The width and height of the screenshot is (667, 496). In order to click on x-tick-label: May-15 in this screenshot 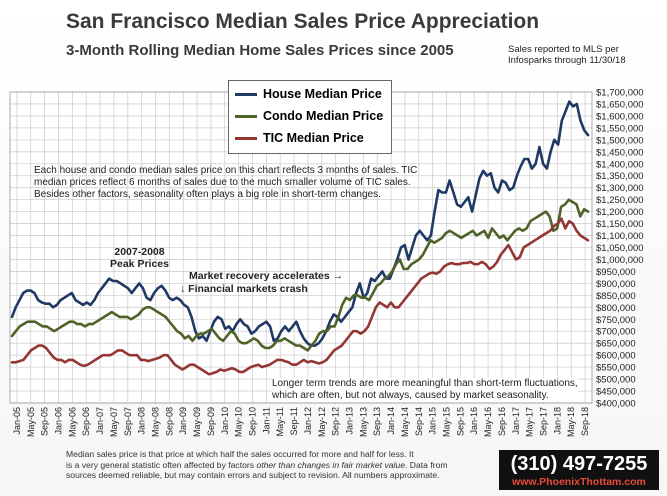, I will do `click(447, 422)`.